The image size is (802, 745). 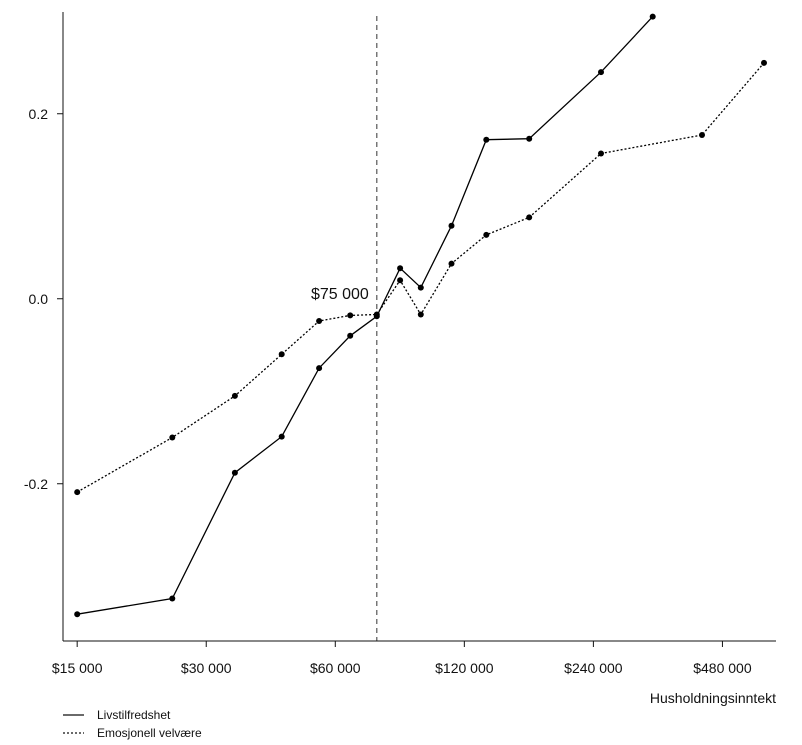 What do you see at coordinates (464, 668) in the screenshot?
I see `x-tick-label: $120 000` at bounding box center [464, 668].